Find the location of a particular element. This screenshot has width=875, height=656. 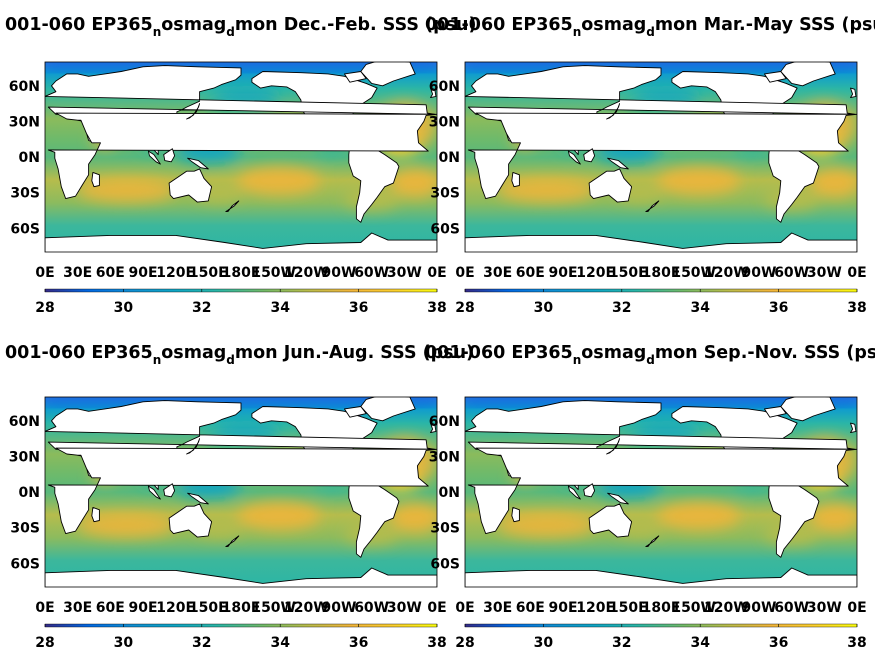

land-borneo is located at coordinates (589, 490).